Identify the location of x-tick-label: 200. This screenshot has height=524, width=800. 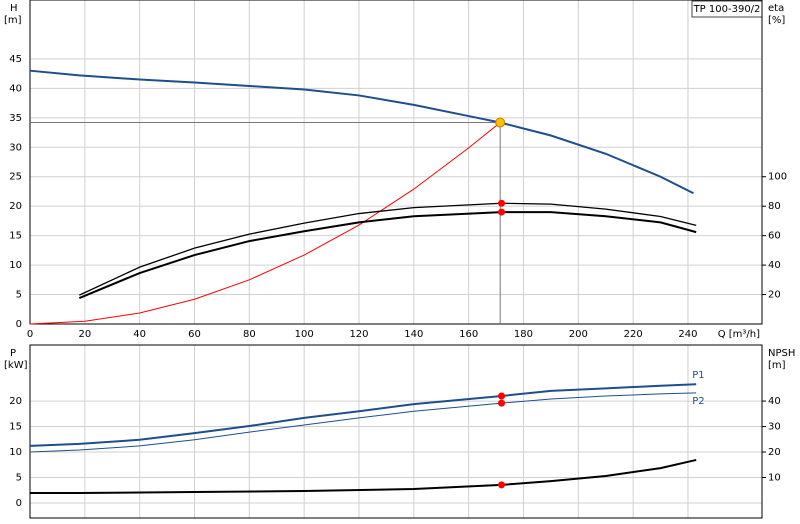
(578, 334).